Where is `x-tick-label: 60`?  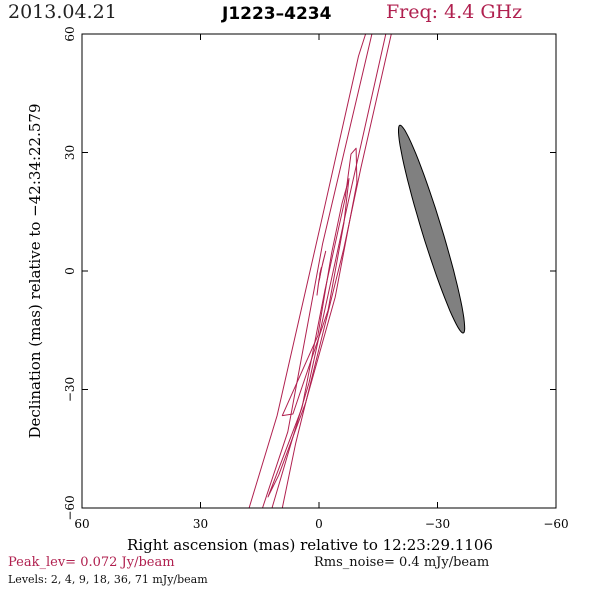 x-tick-label: 60 is located at coordinates (81, 524).